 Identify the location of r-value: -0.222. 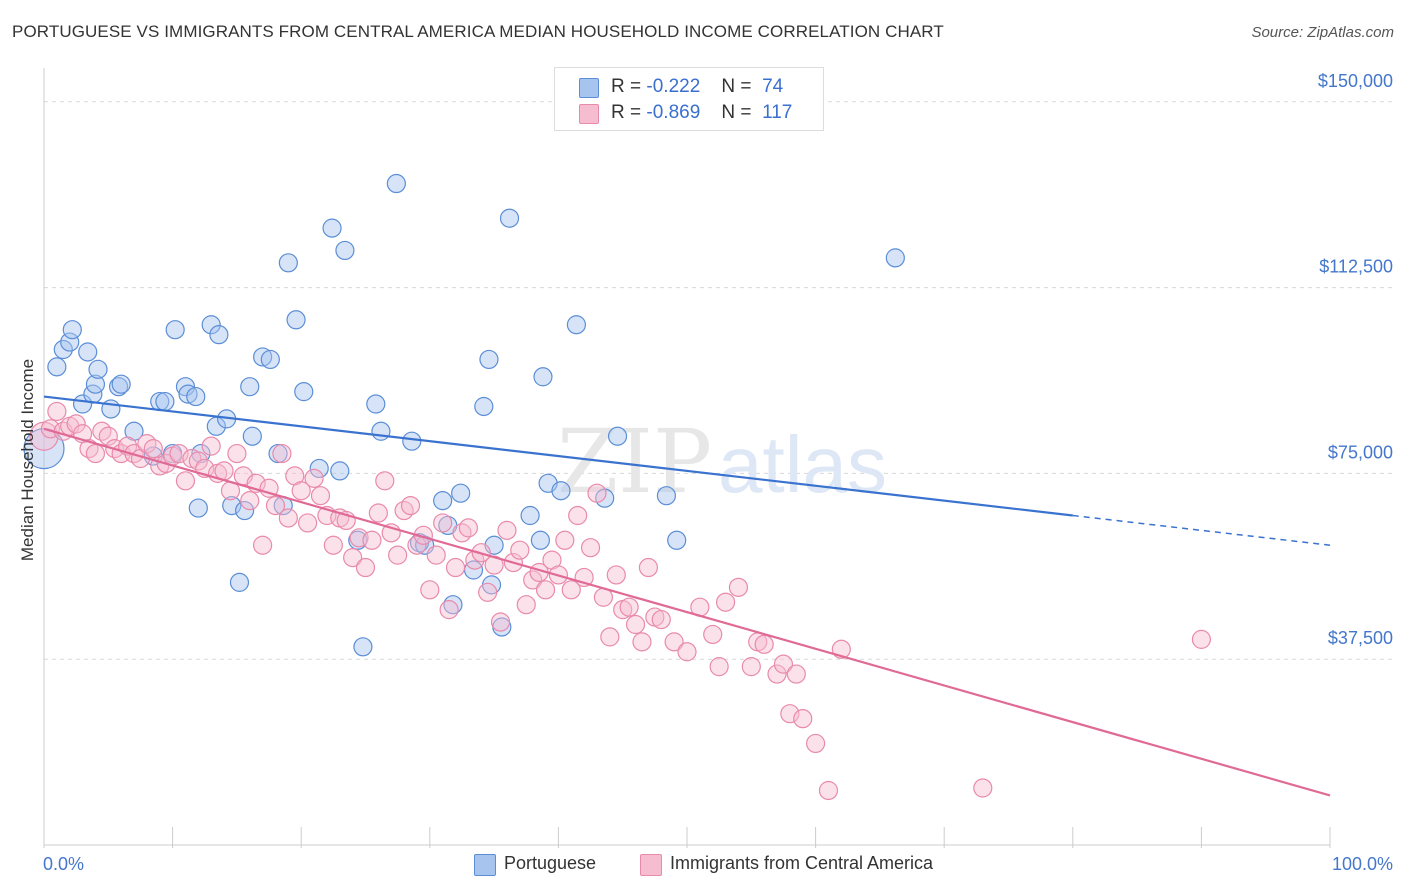
(673, 86).